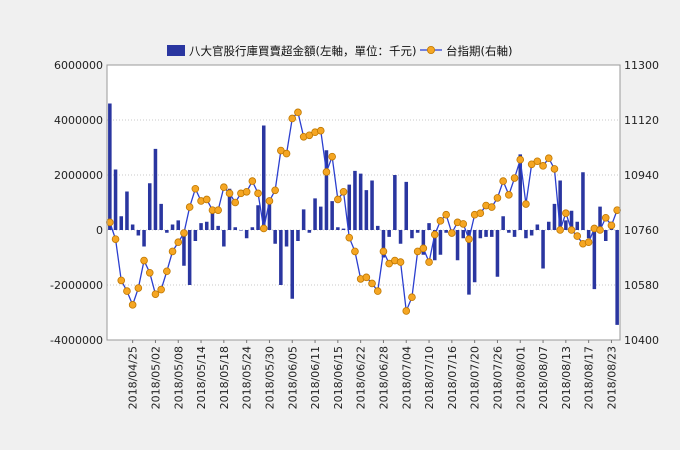 This screenshot has width=680, height=450. I want to click on right-tick-label: 10580, so click(641, 285).